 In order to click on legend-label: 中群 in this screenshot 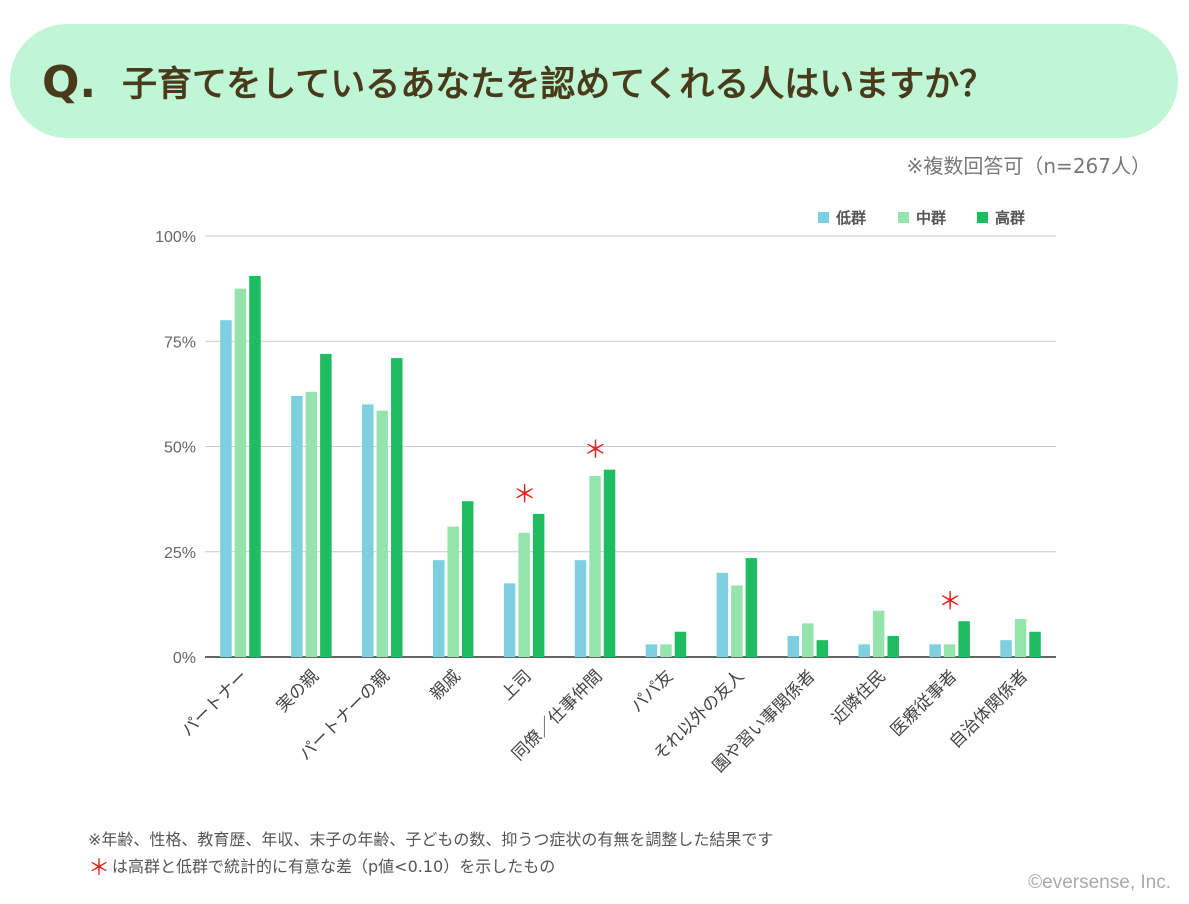, I will do `click(931, 218)`.